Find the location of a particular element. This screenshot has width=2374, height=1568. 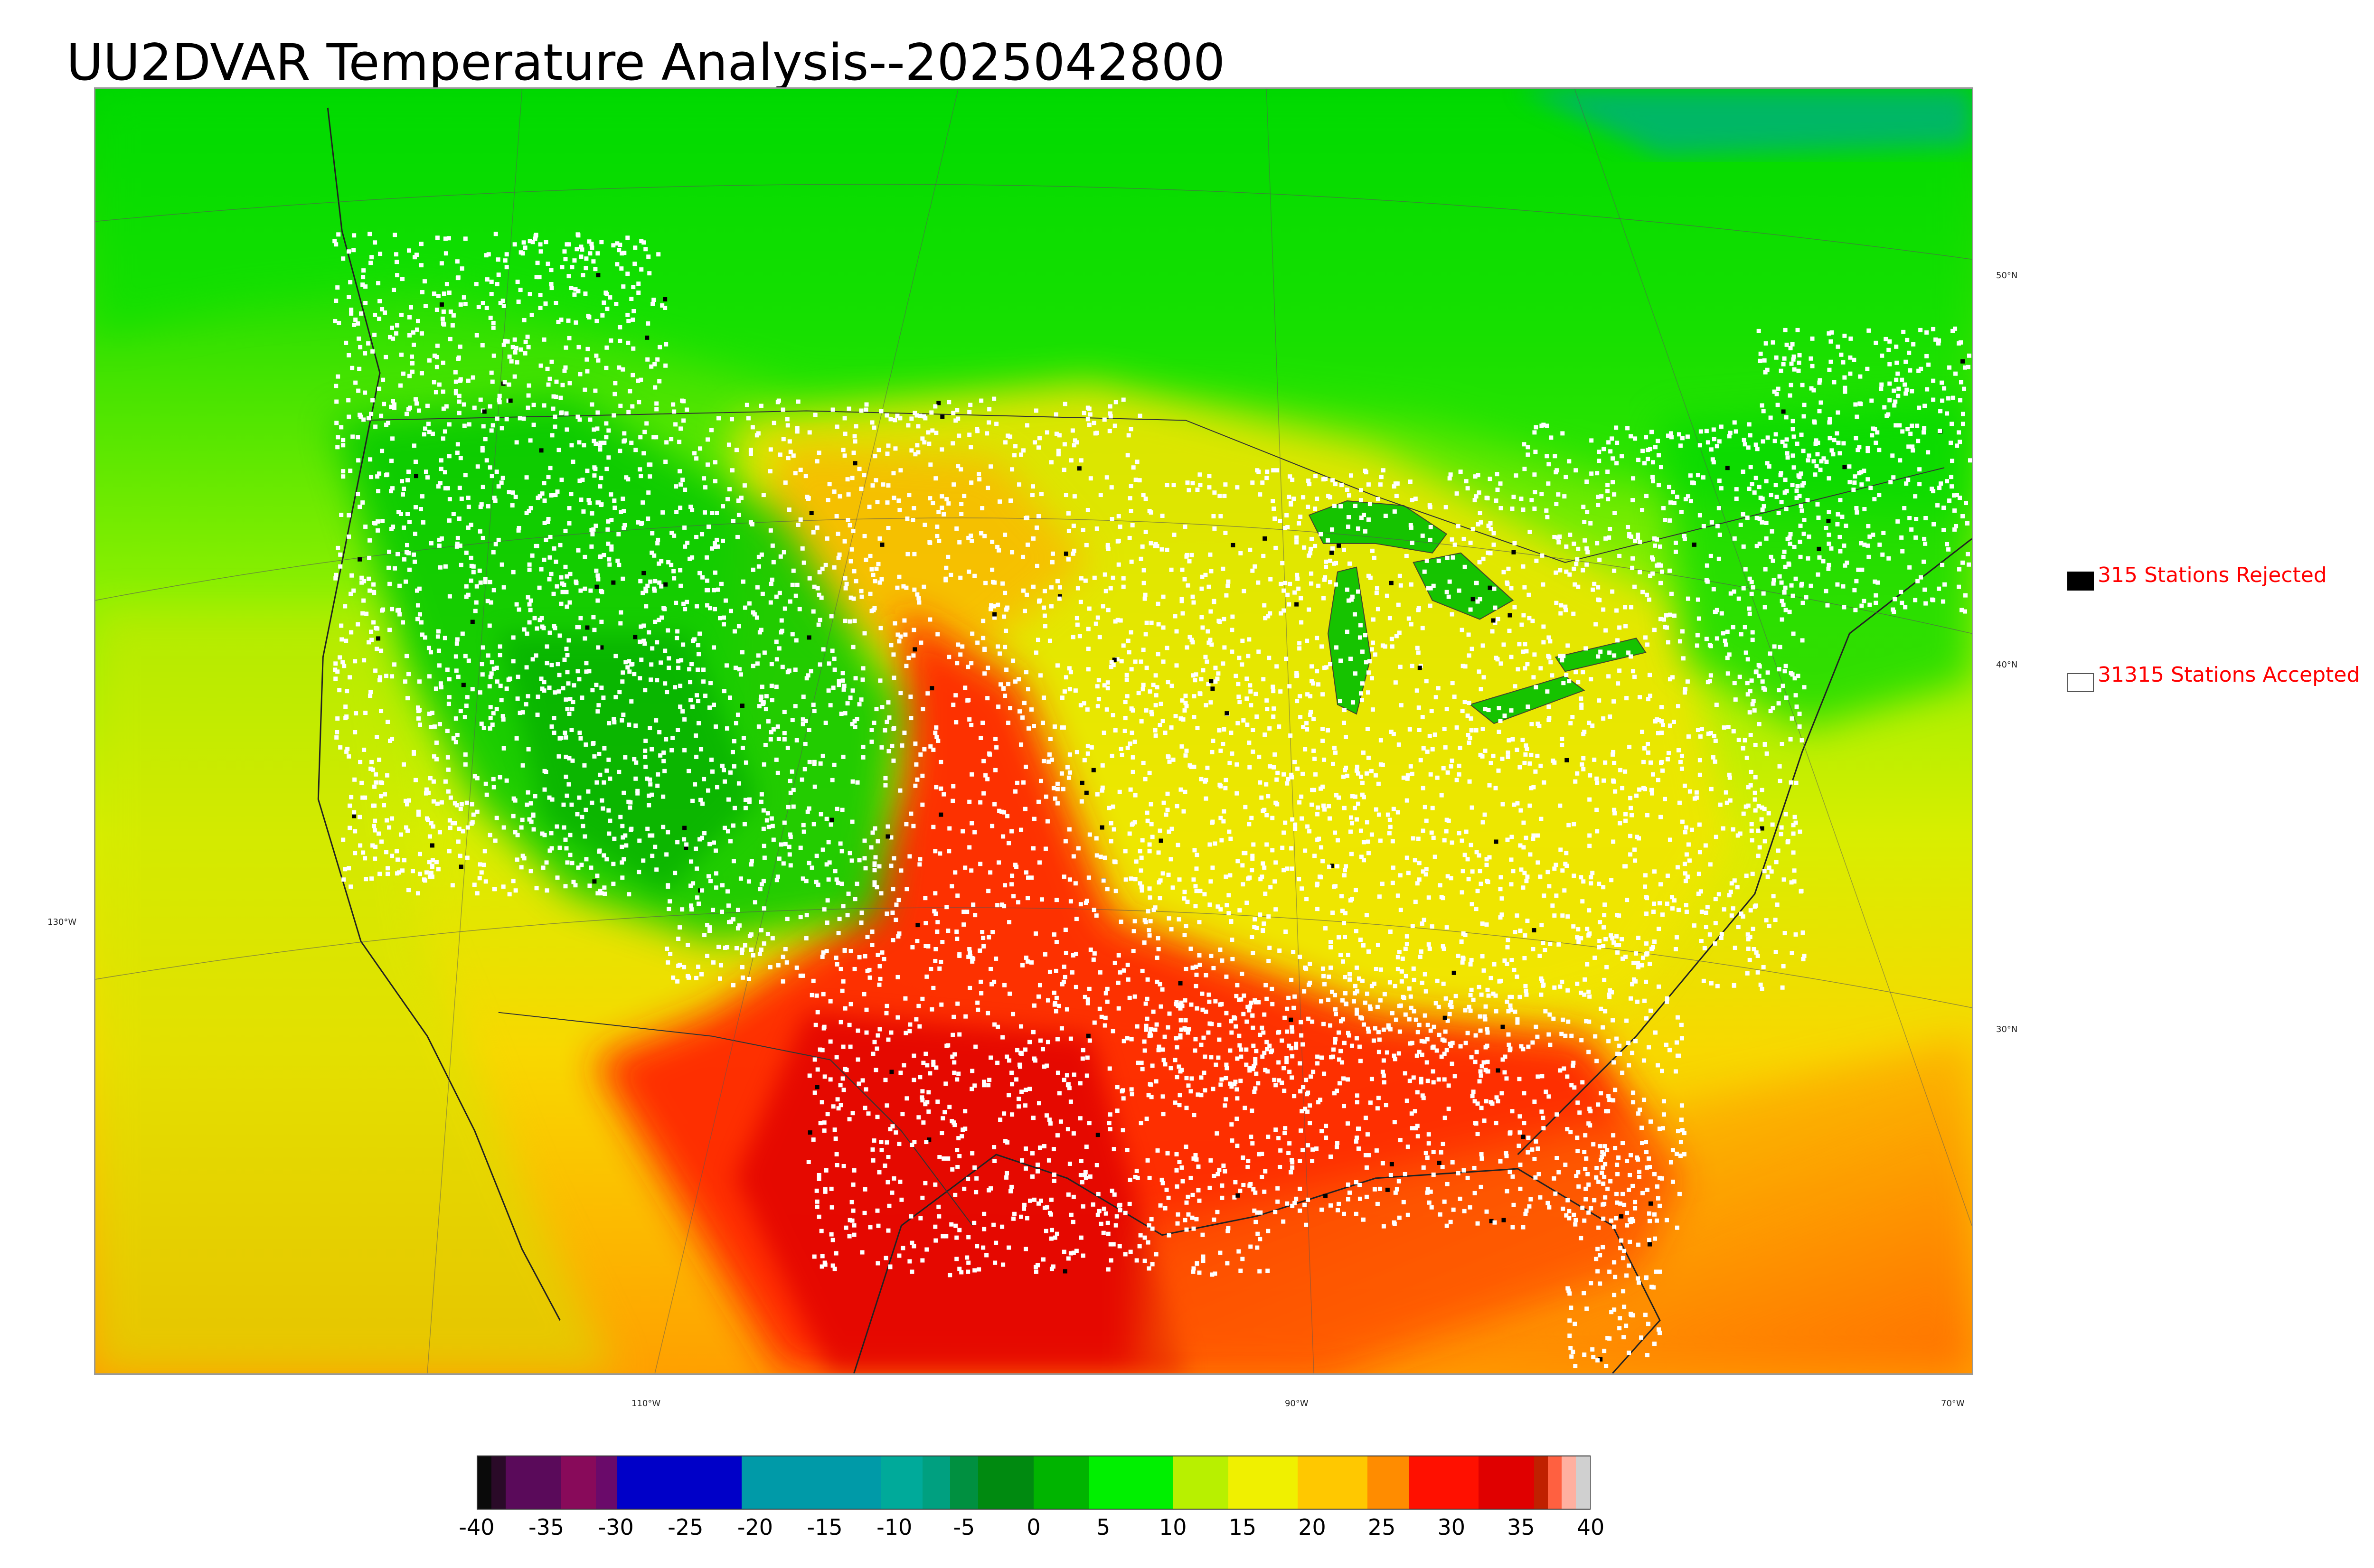

colorbar-tick-label: 20 is located at coordinates (1312, 1527).